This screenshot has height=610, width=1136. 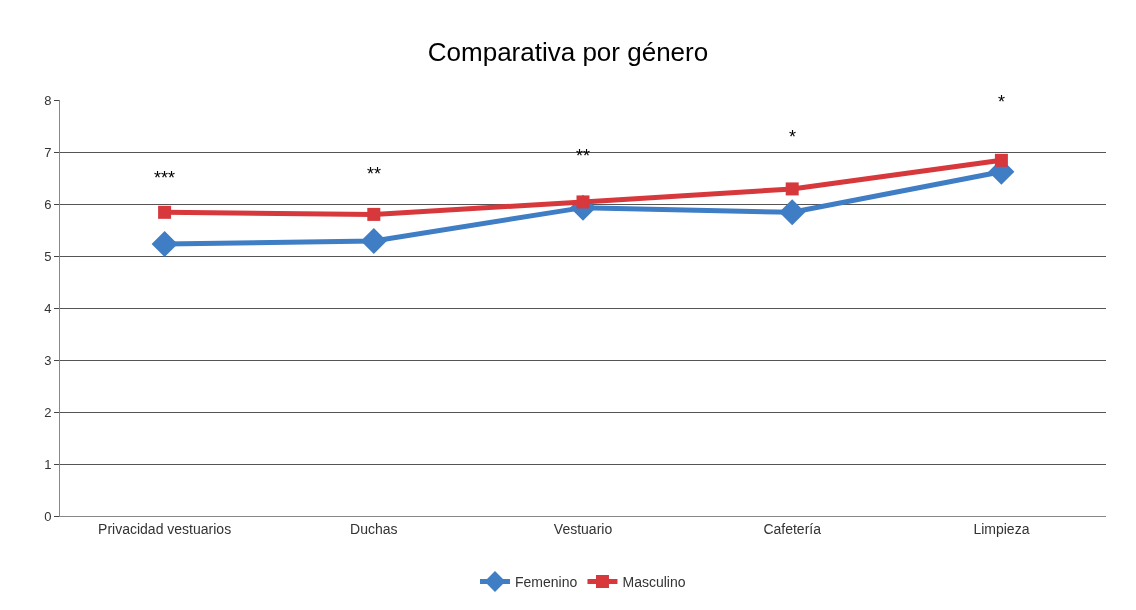 What do you see at coordinates (48, 100) in the screenshot?
I see `y-tick-label: 8` at bounding box center [48, 100].